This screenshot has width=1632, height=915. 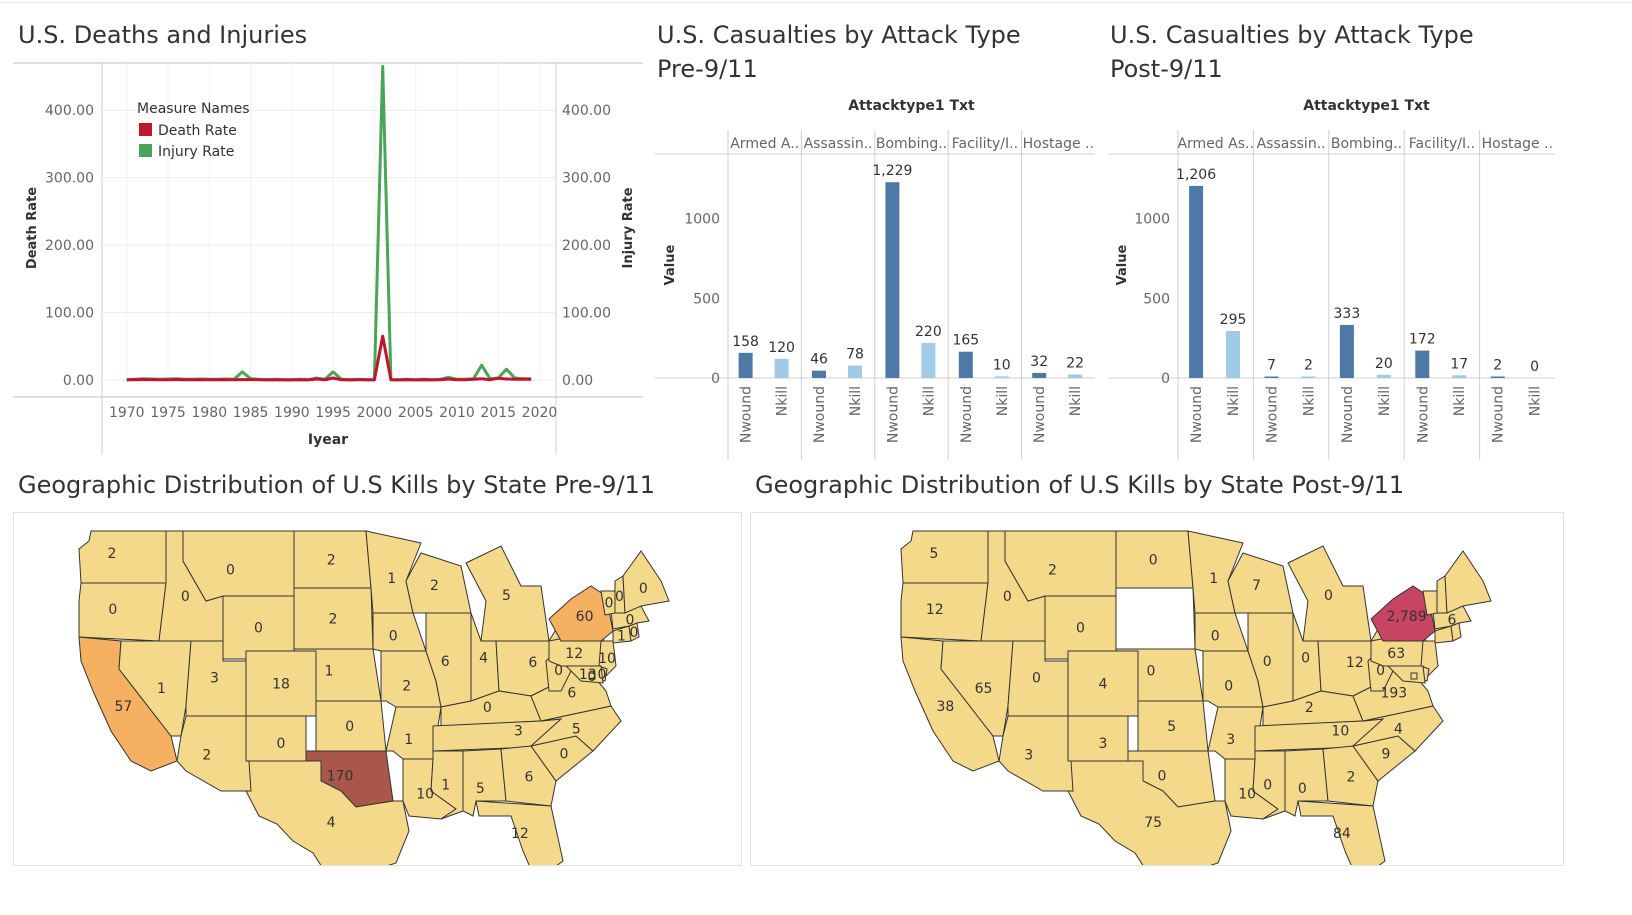 I want to click on bar-y-tick: 1000, so click(x=702, y=220).